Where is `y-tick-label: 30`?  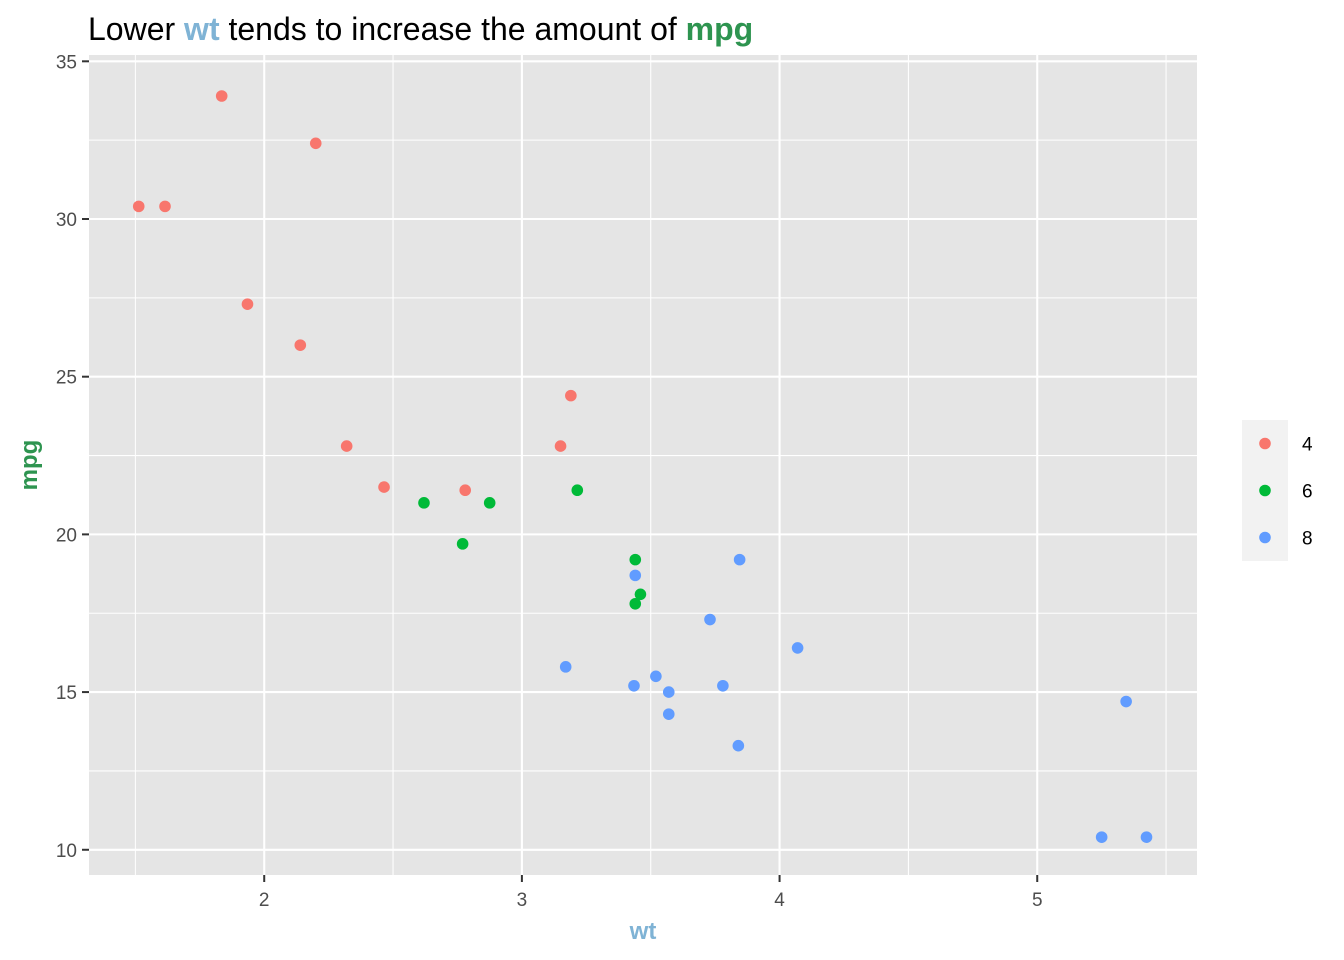 y-tick-label: 30 is located at coordinates (66, 220).